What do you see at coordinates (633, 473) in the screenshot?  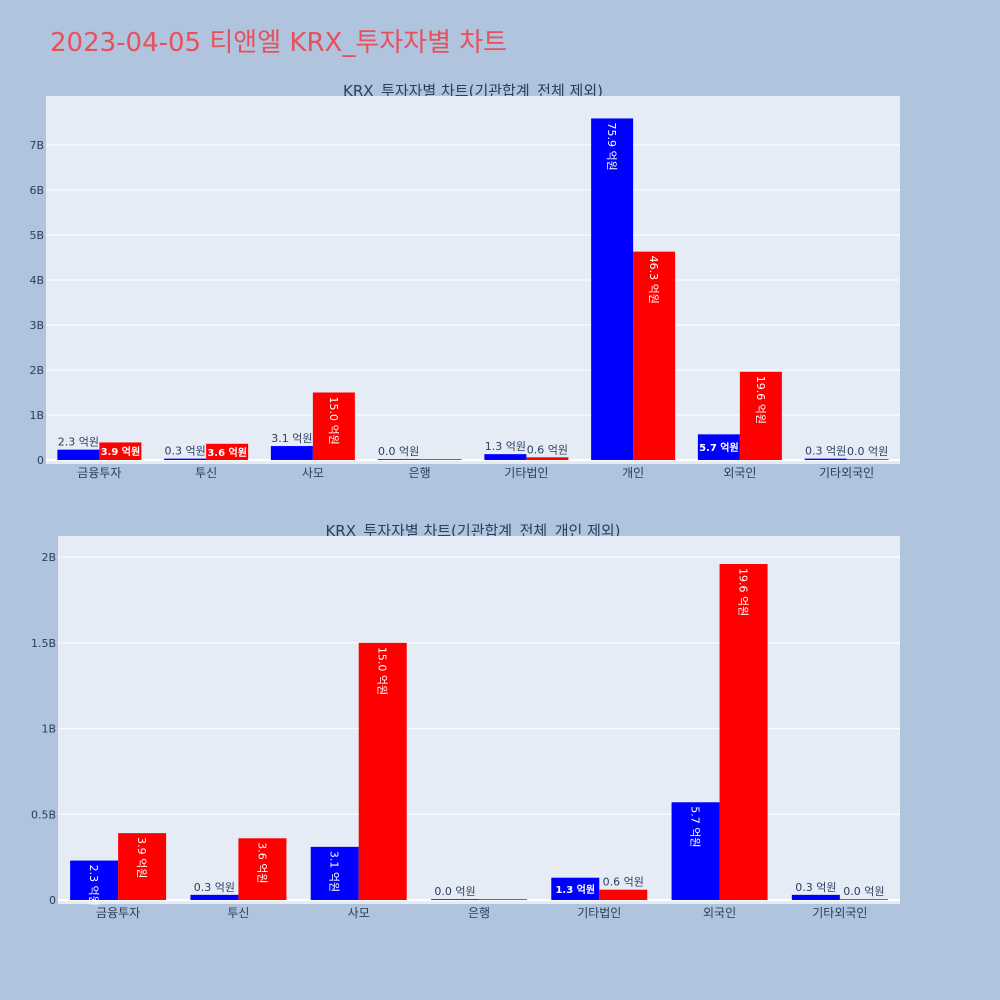 I see `x-tick-label: 개인` at bounding box center [633, 473].